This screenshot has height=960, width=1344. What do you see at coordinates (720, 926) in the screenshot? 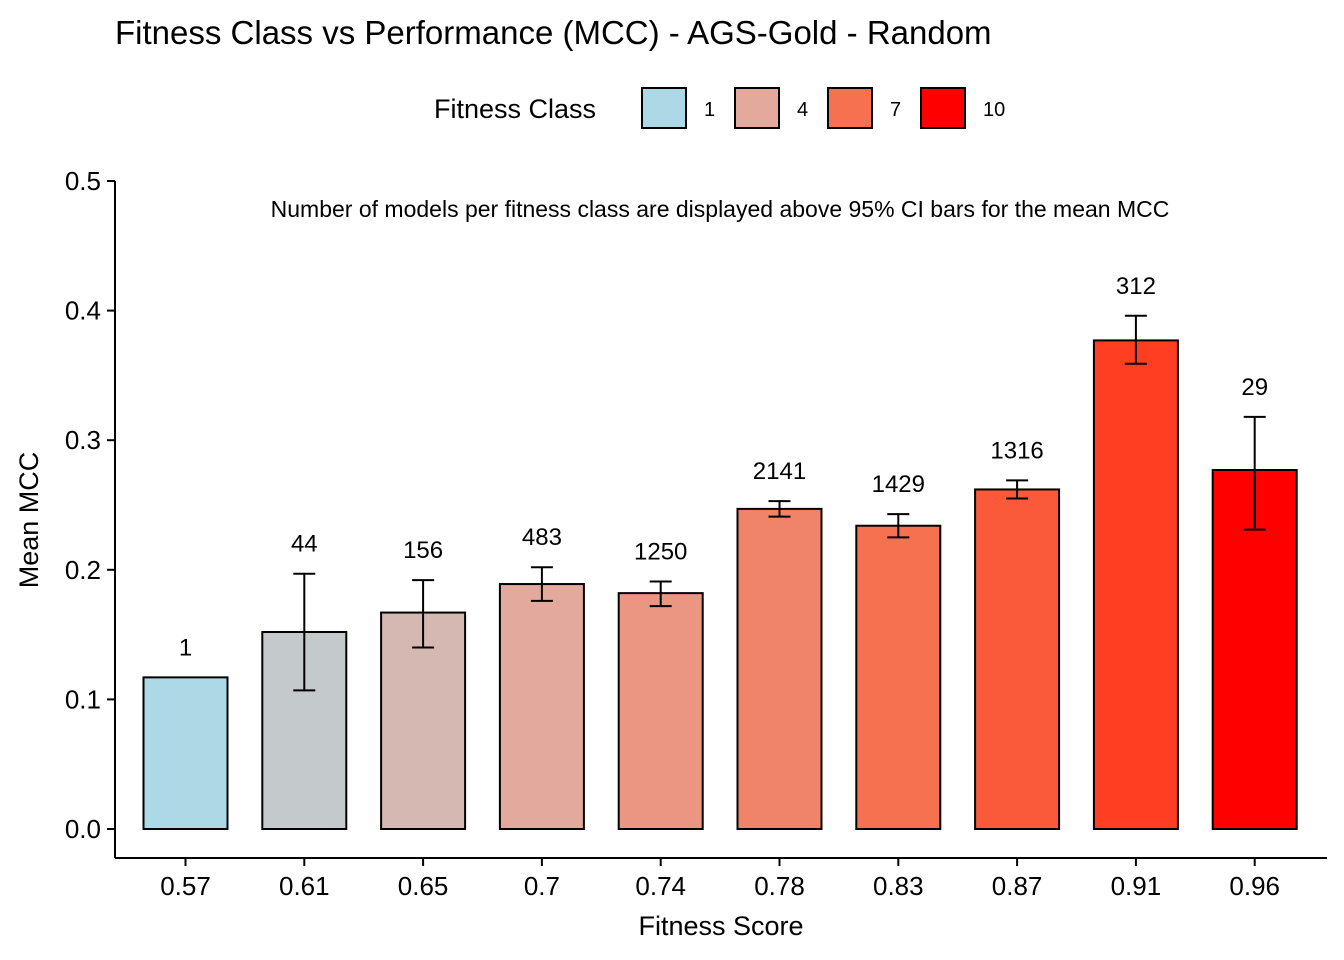
I see `x-axis-title: Fitness Score` at bounding box center [720, 926].